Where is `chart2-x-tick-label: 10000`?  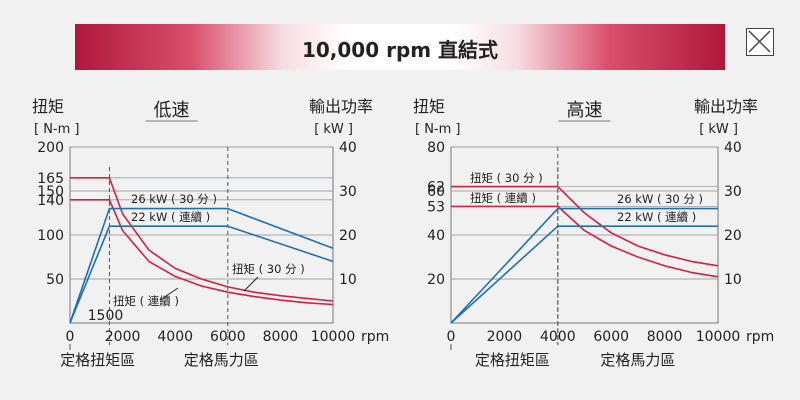
chart2-x-tick-label: 10000 is located at coordinates (718, 337).